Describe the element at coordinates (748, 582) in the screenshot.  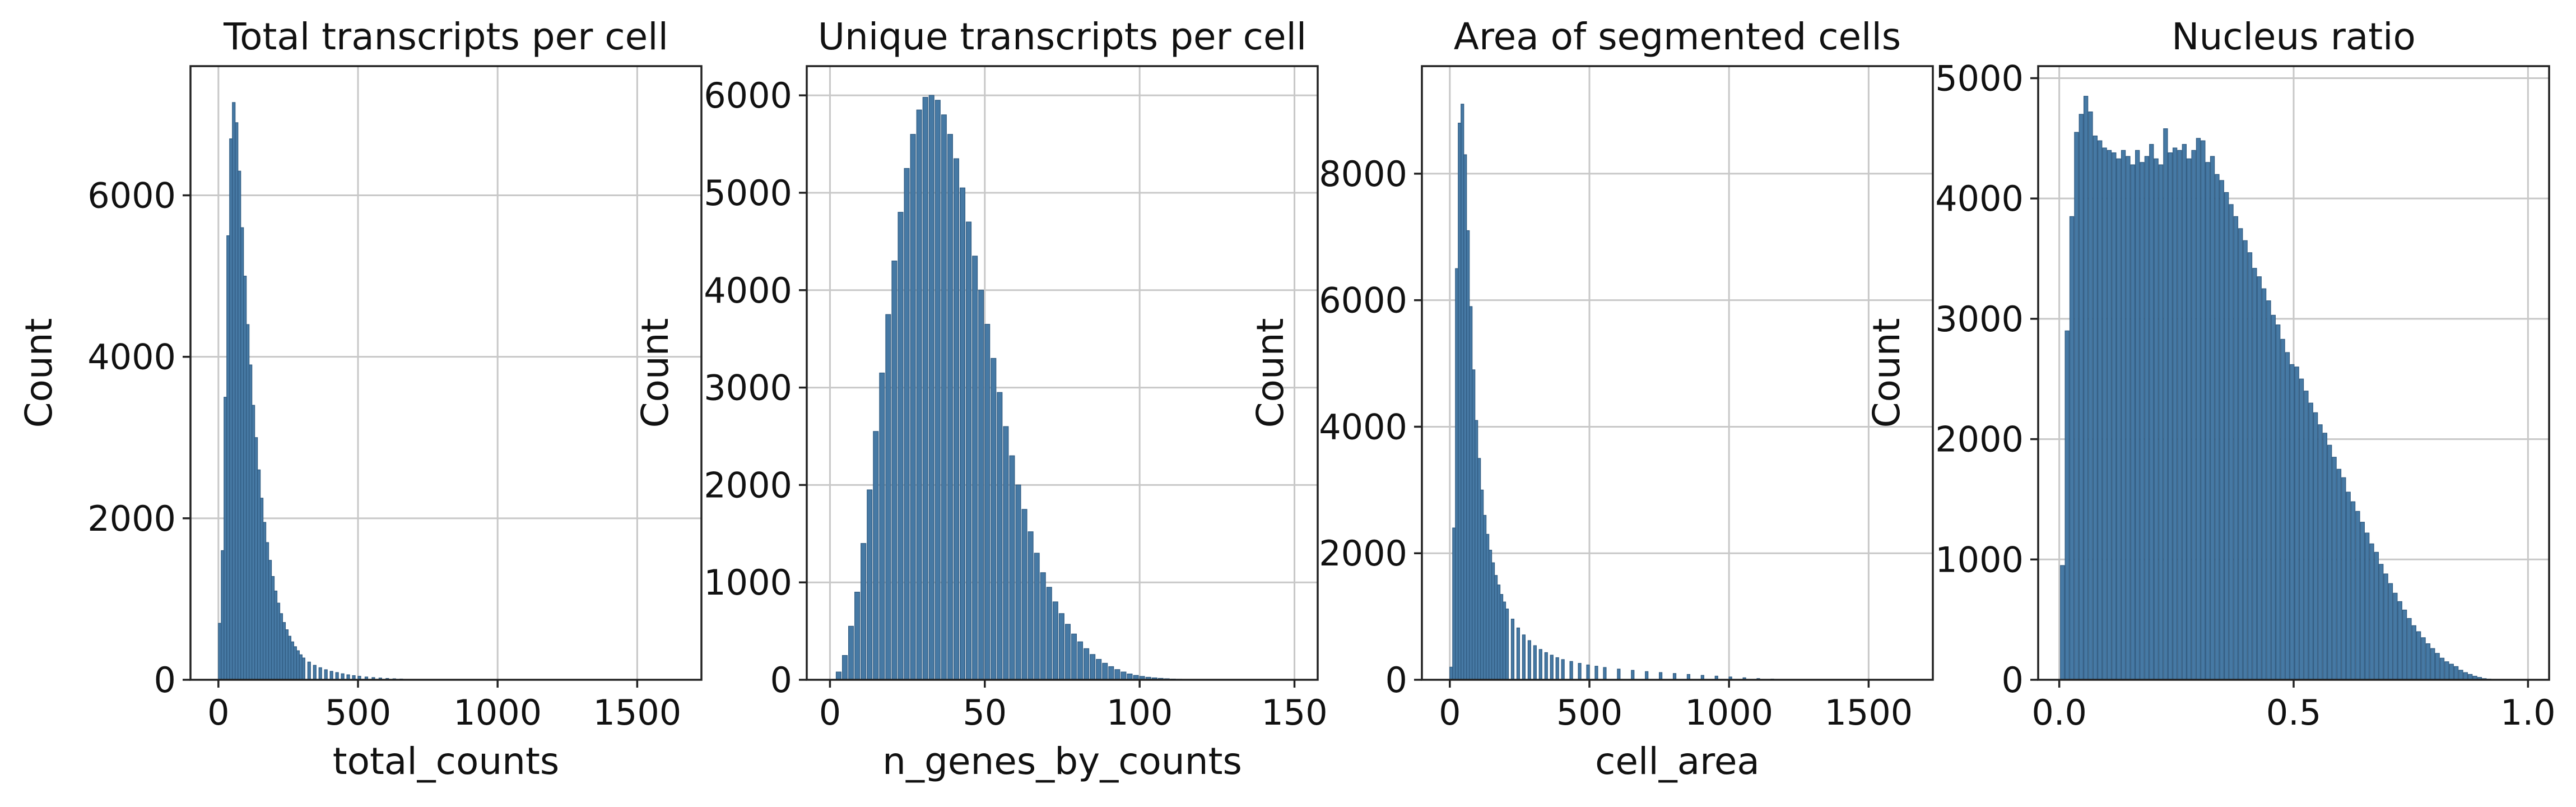
I see `y-tick-label: 1000` at that location.